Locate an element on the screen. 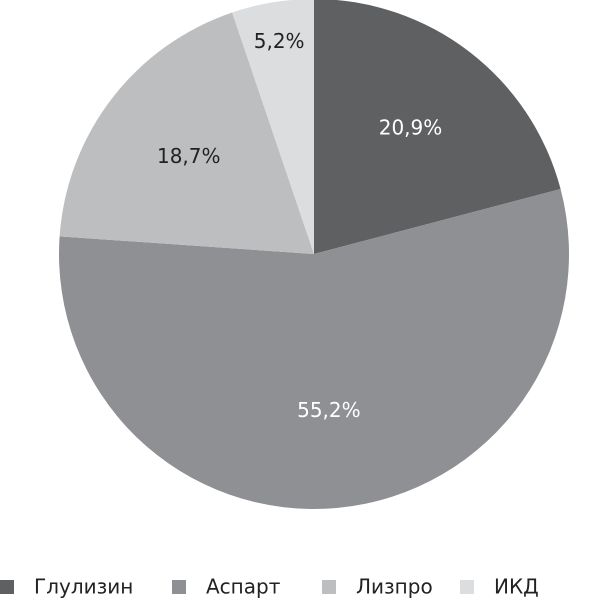  legend-label: Аспарт is located at coordinates (243, 587).